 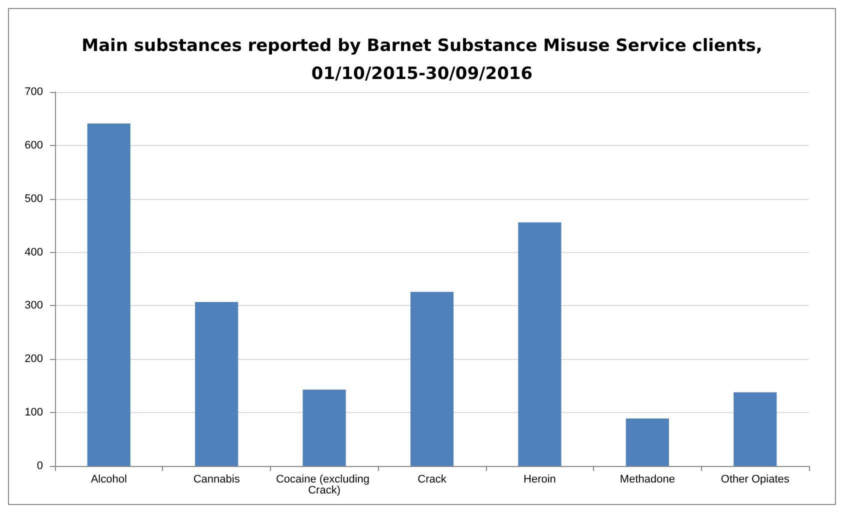 What do you see at coordinates (755, 480) in the screenshot?
I see `x-tick-label: Other Opiates` at bounding box center [755, 480].